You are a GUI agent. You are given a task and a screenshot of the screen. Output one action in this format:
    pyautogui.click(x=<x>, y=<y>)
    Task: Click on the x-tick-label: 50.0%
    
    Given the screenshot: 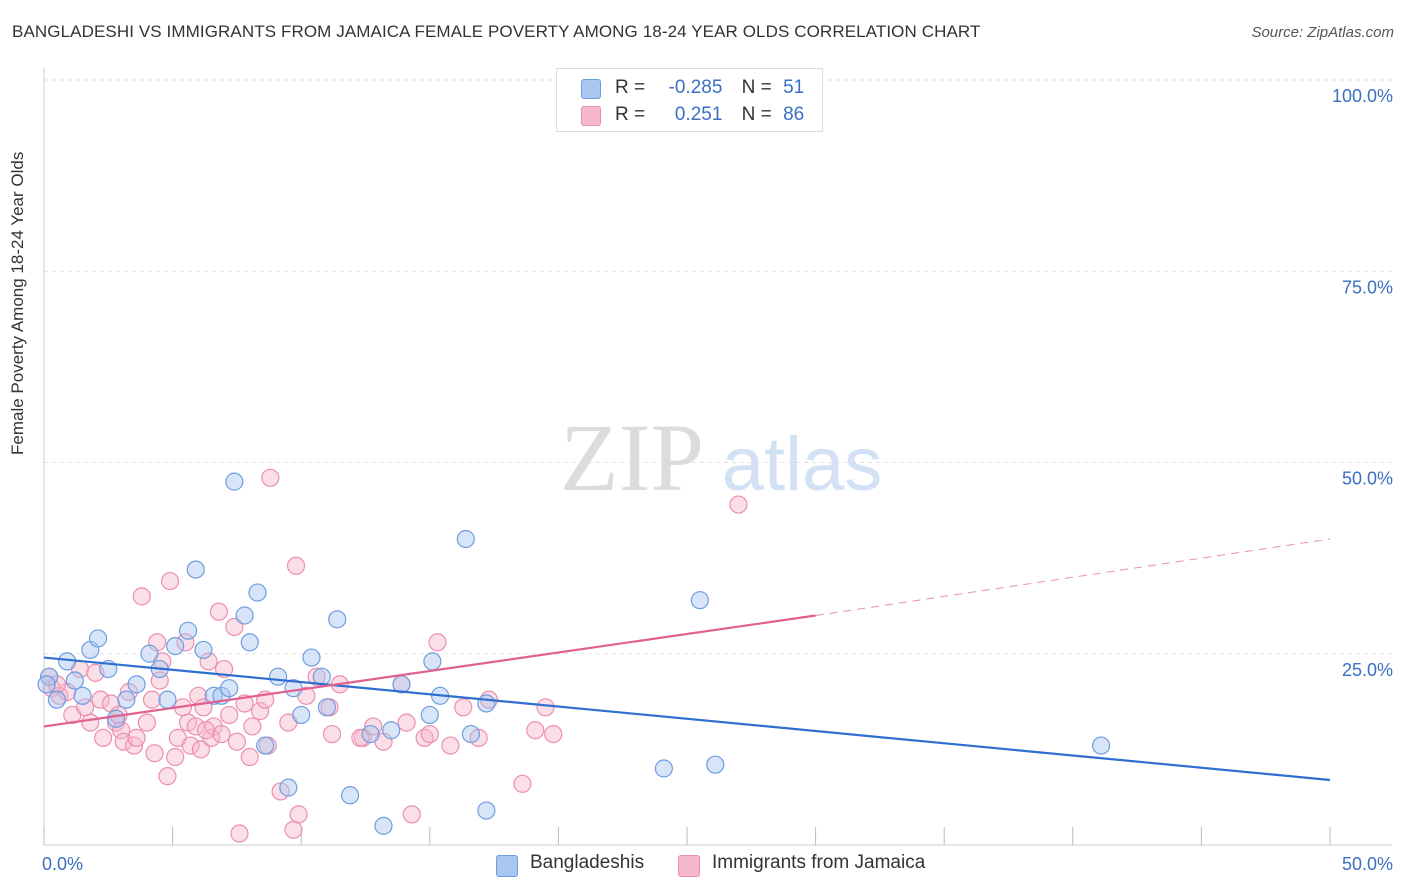 What is the action you would take?
    pyautogui.click(x=1367, y=864)
    